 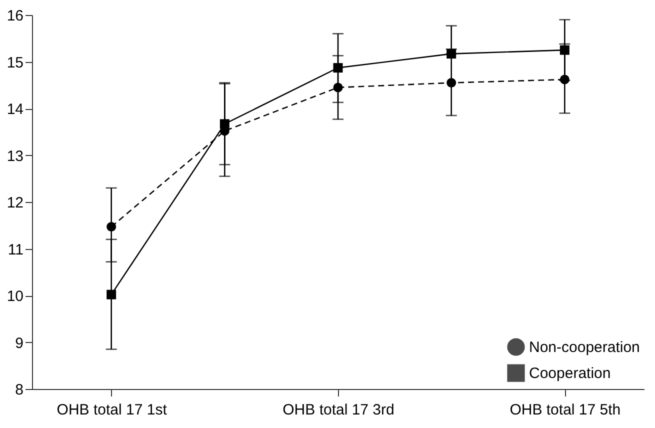 What do you see at coordinates (15, 156) in the screenshot?
I see `y-tick-label: 13` at bounding box center [15, 156].